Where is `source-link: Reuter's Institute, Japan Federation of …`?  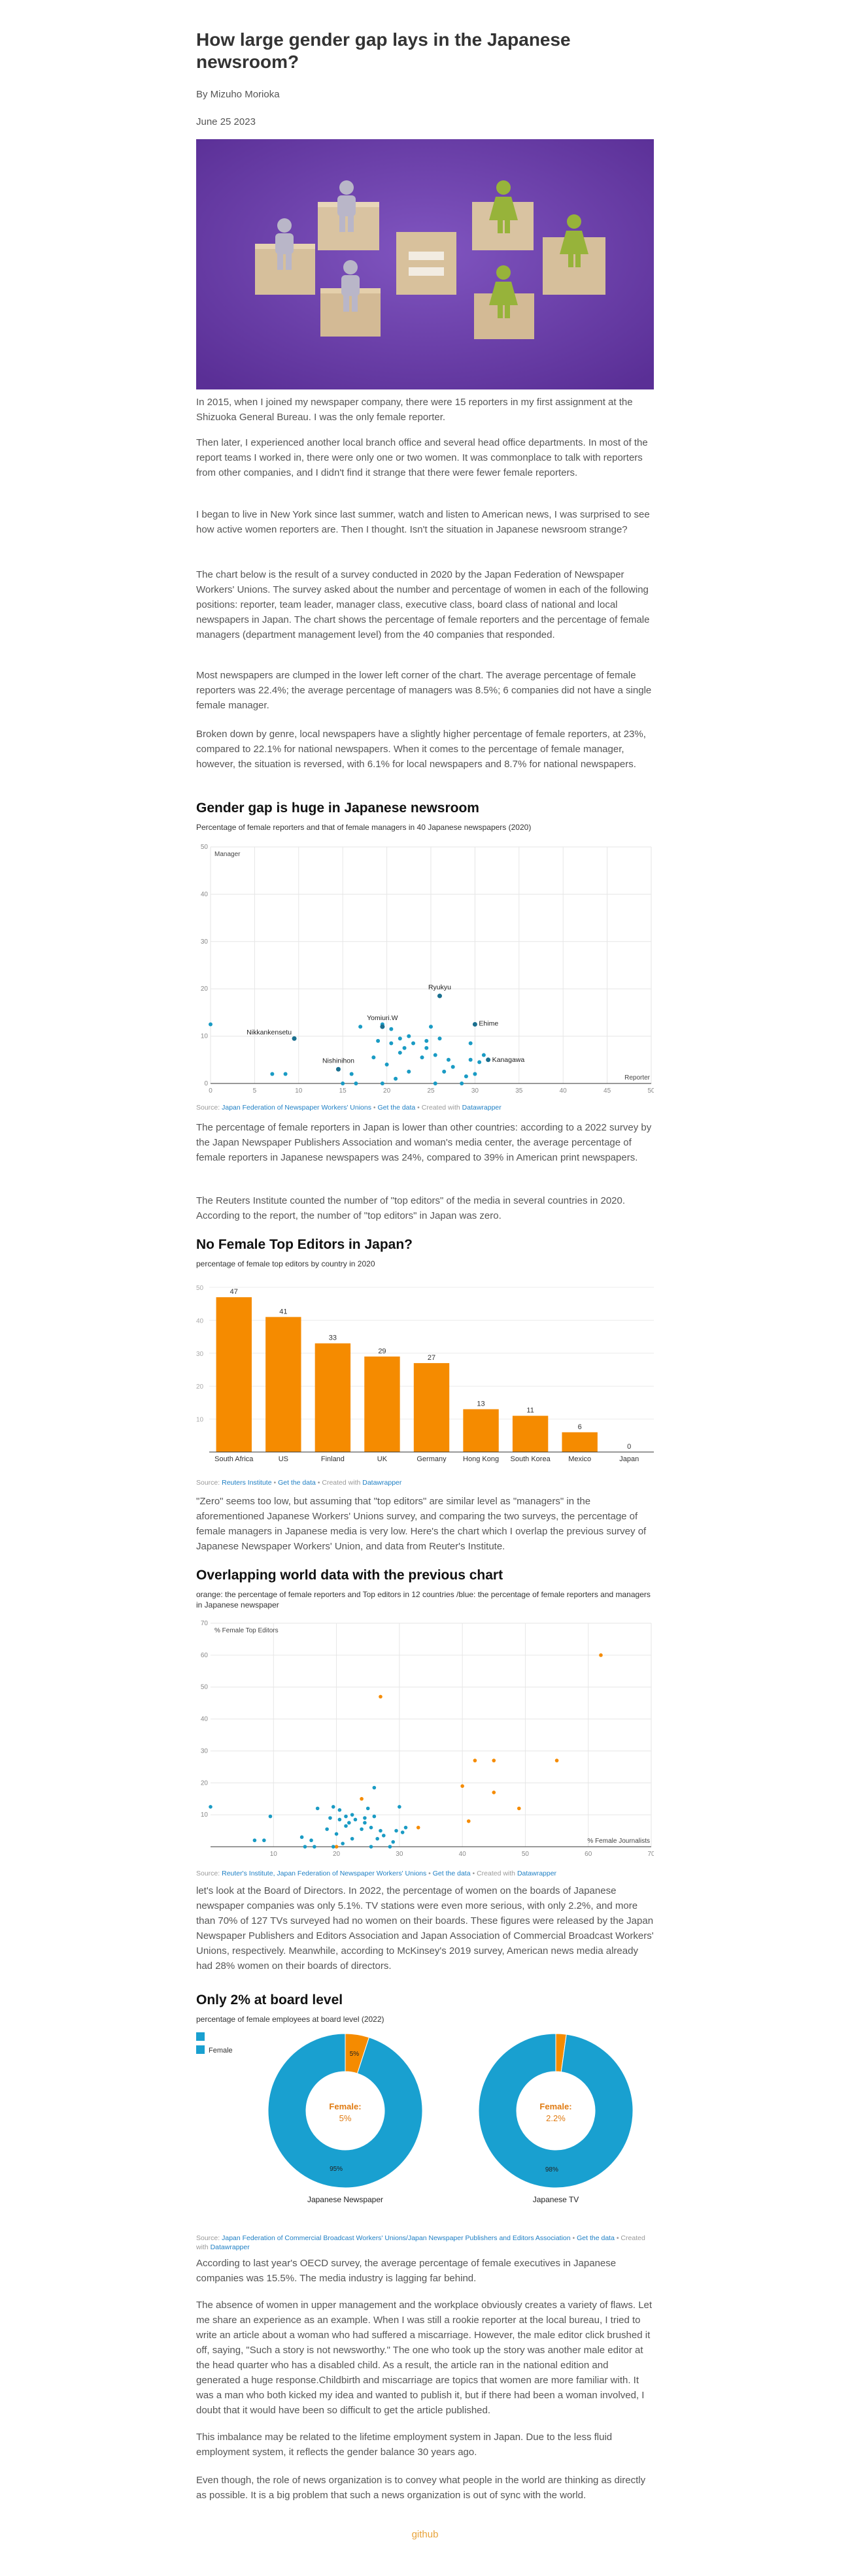
source-link: Reuter's Institute, Japan Federation of … is located at coordinates (324, 1873).